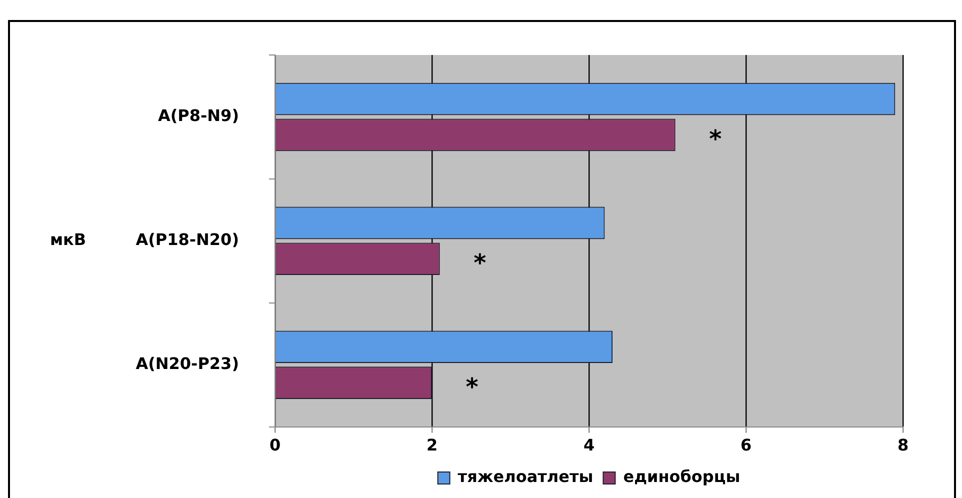 The image size is (962, 498). What do you see at coordinates (187, 240) in the screenshot?
I see `y-tick-label: A(P18-N20)` at bounding box center [187, 240].